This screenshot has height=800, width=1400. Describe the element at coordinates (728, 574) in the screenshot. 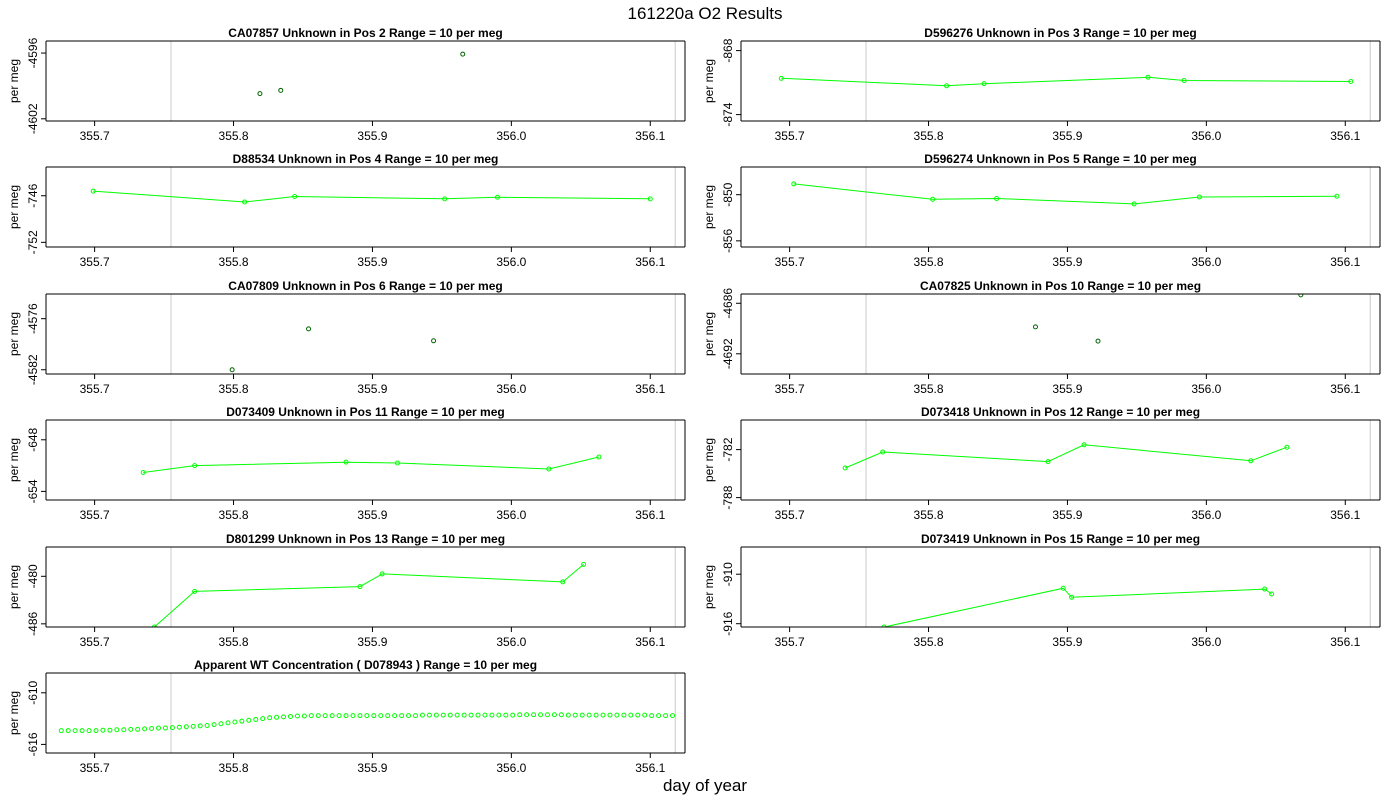

I see `y-tick-label: -910` at that location.